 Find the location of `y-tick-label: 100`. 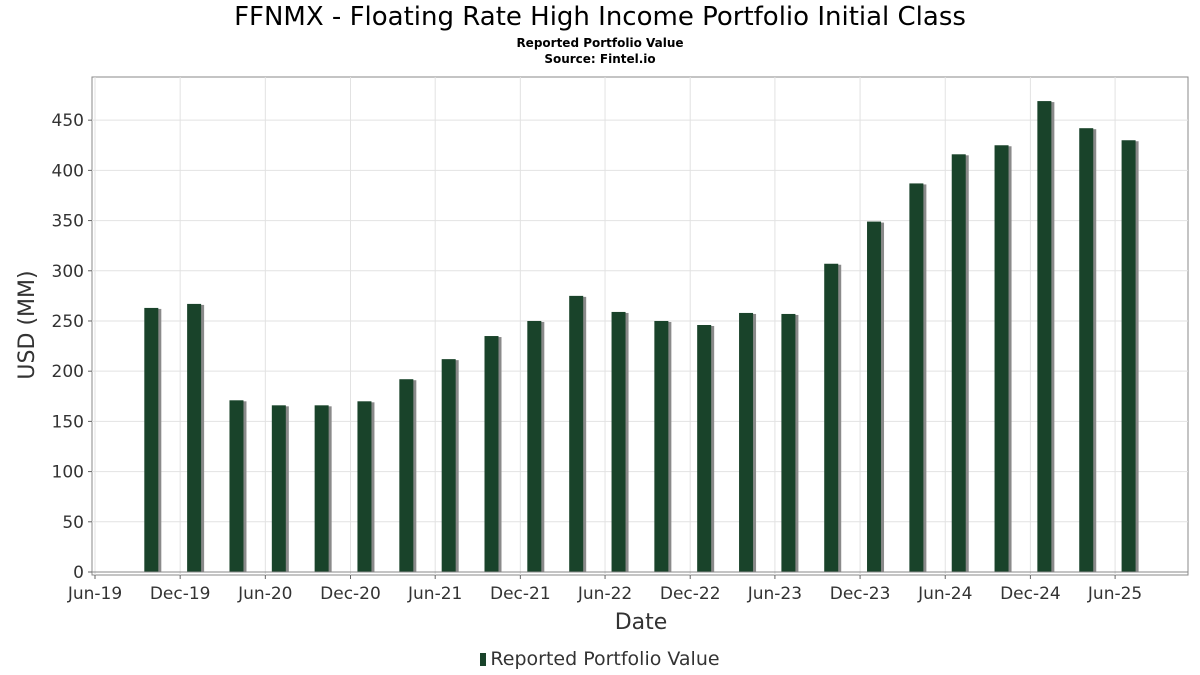

y-tick-label: 100 is located at coordinates (68, 473).